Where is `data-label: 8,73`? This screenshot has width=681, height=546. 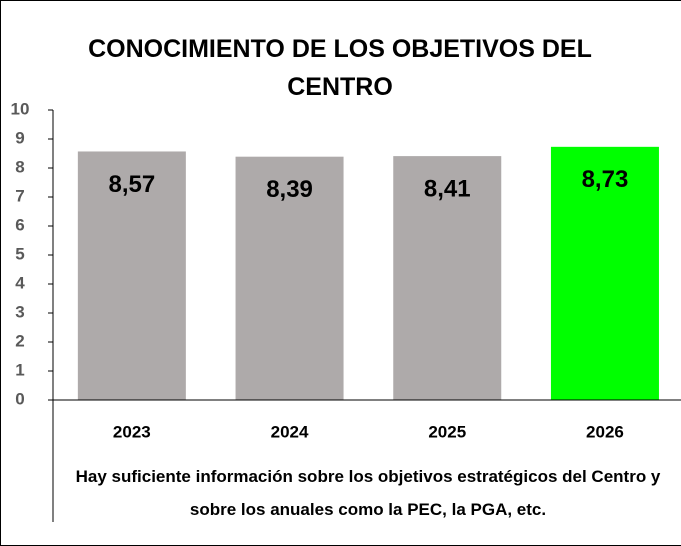 data-label: 8,73 is located at coordinates (605, 179).